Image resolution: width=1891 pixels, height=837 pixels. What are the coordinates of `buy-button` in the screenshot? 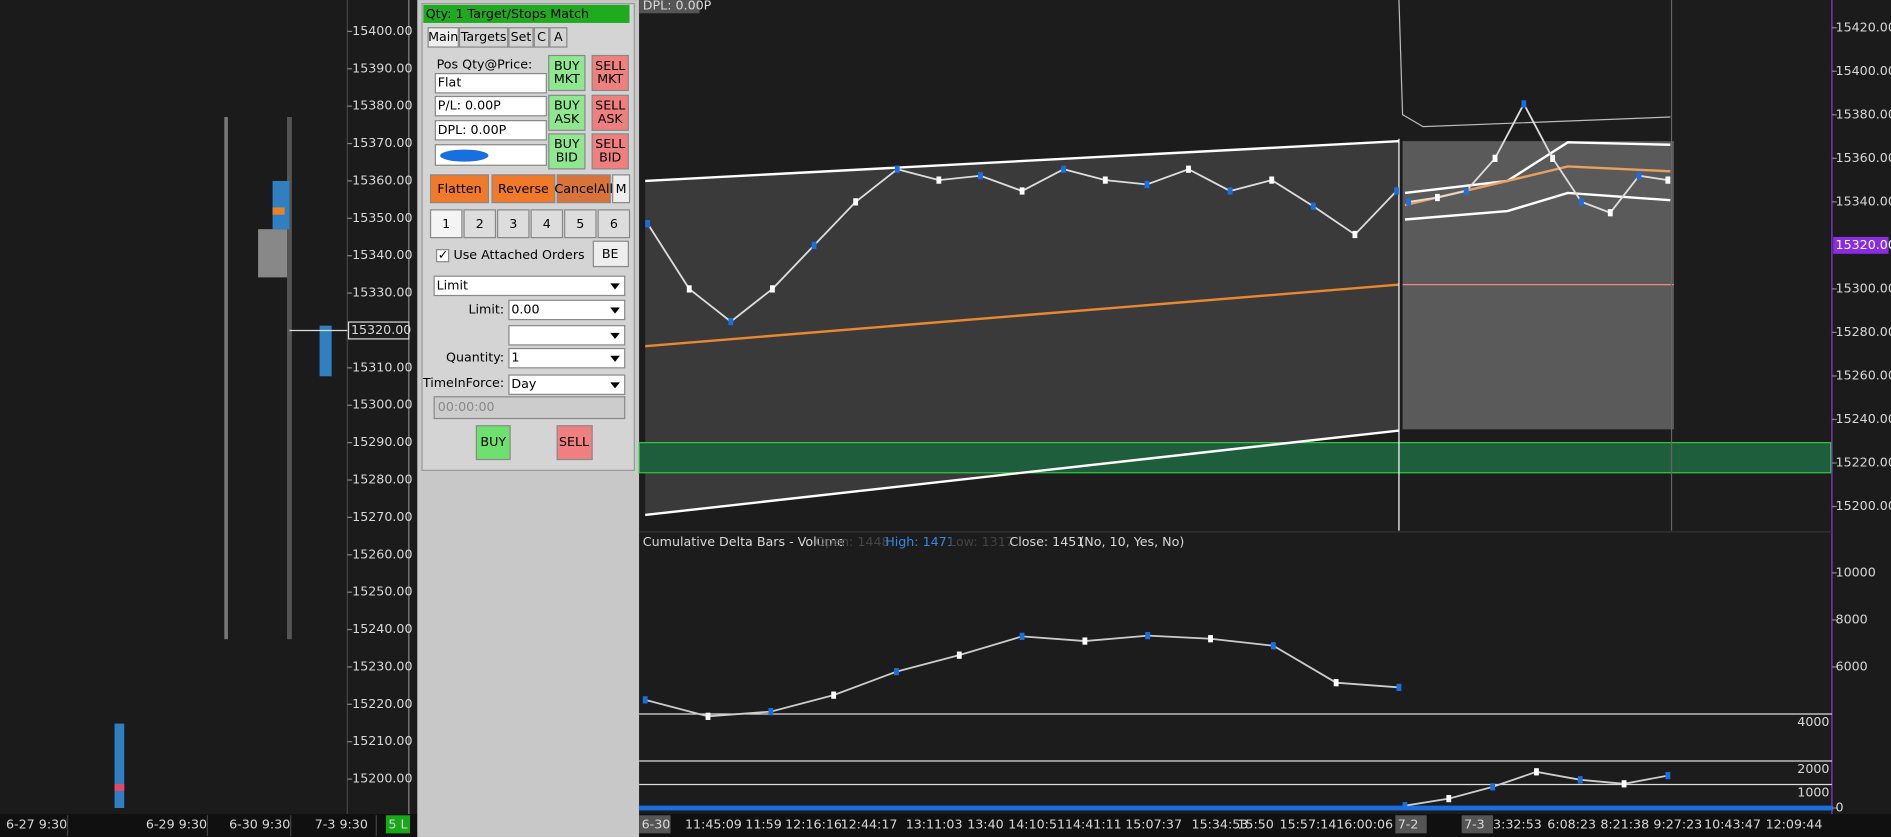 It's located at (493, 443).